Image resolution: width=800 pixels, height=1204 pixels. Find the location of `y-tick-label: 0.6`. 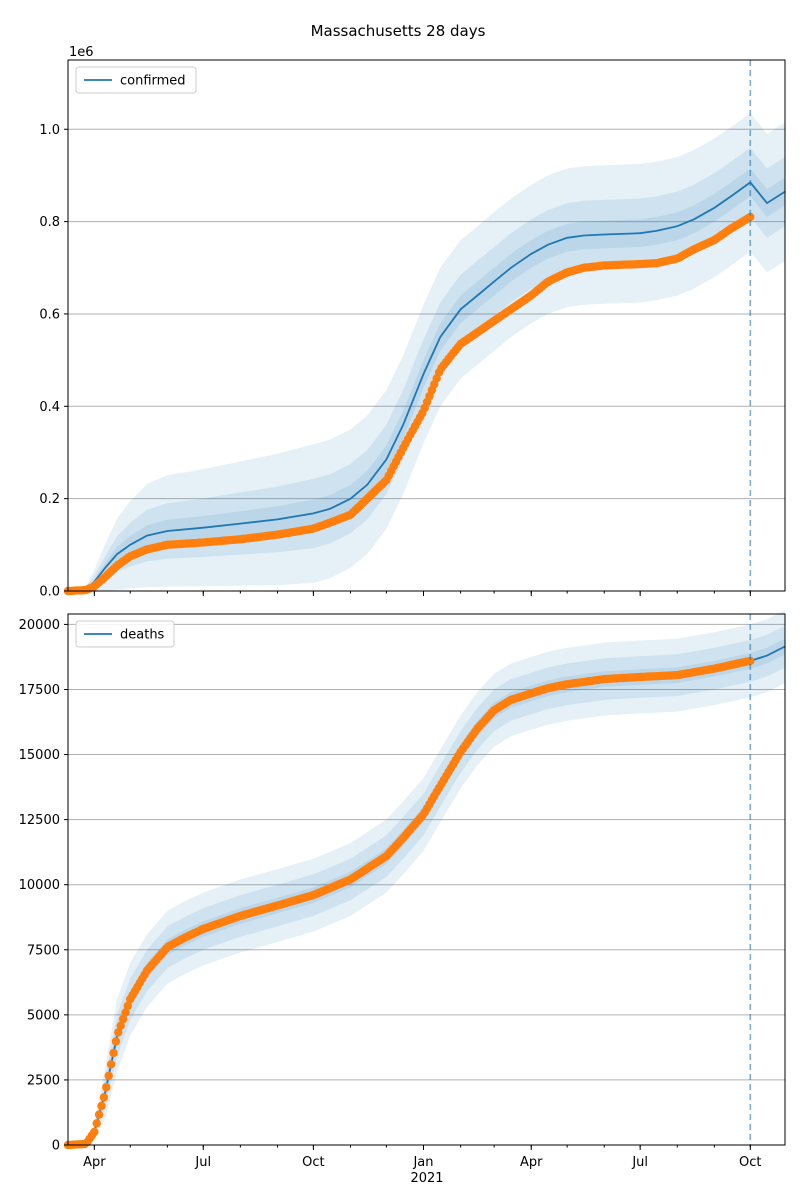

y-tick-label: 0.6 is located at coordinates (49, 314).